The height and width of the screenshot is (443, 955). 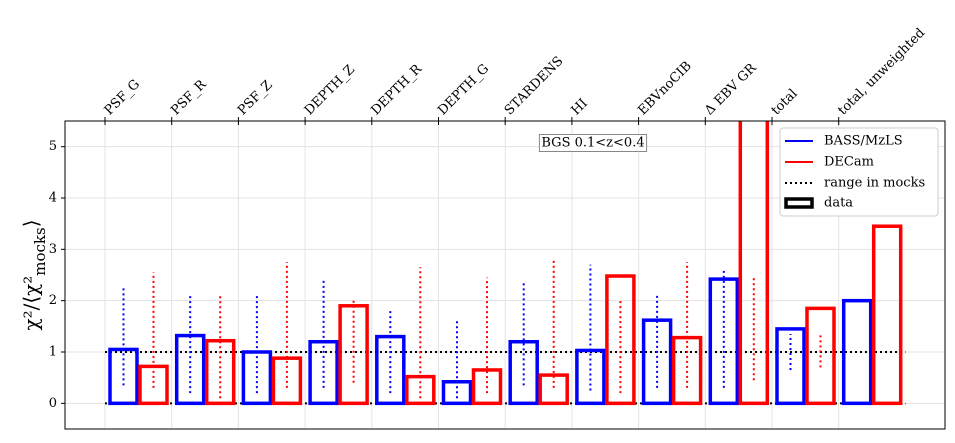 I want to click on y-tick-label: 1, so click(x=53, y=352).